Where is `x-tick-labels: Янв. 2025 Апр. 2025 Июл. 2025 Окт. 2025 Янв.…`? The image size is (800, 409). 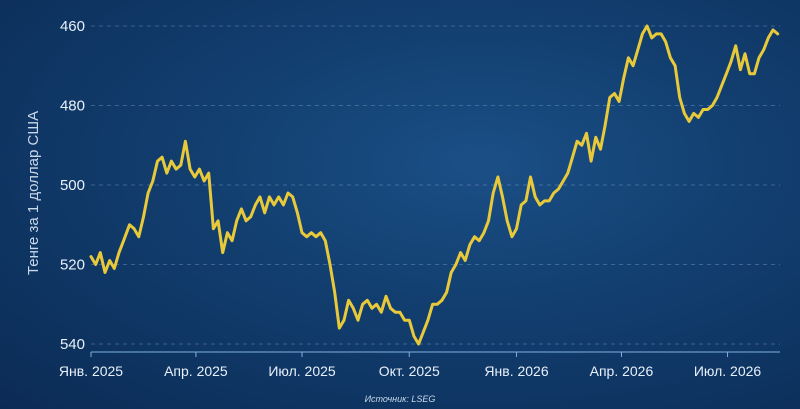 x-tick-labels: Янв. 2025 Апр. 2025 Июл. 2025 Окт. 2025 Янв.… is located at coordinates (410, 365).